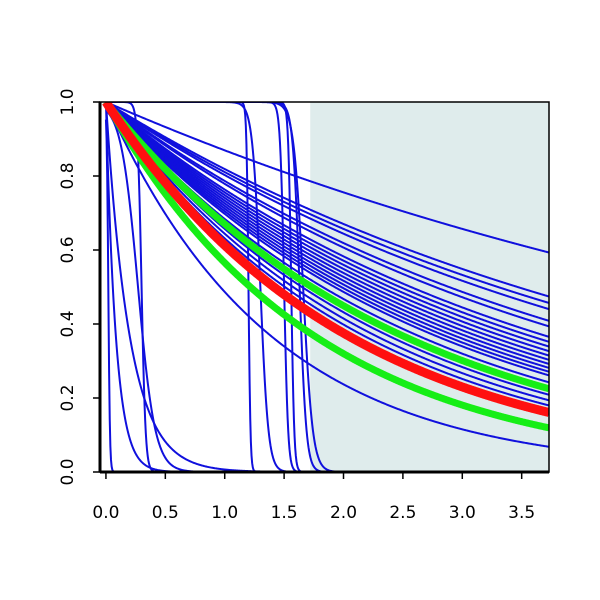 This screenshot has height=600, width=600. What do you see at coordinates (68, 101) in the screenshot?
I see `y-tick-label-5: 1.0` at bounding box center [68, 101].